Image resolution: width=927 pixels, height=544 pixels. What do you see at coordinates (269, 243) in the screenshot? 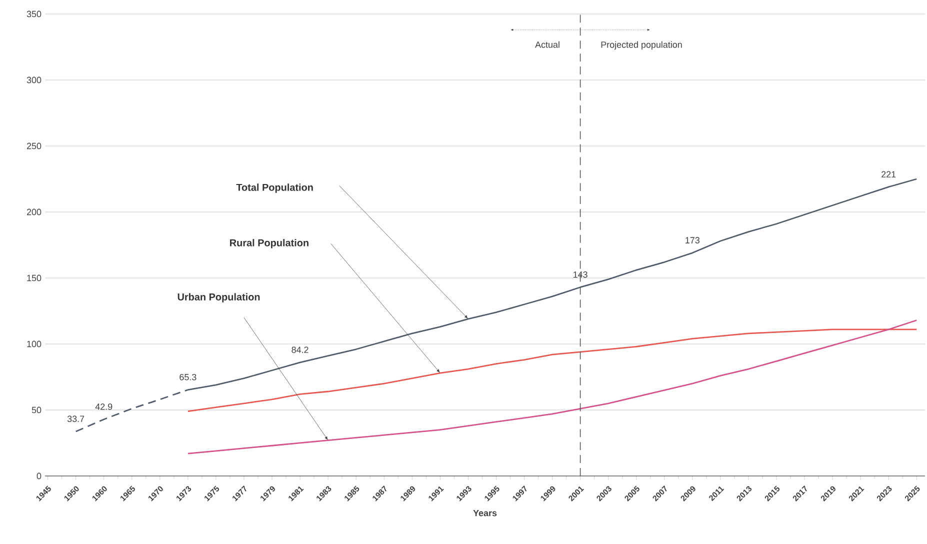
I see `annotation: Rural Population` at bounding box center [269, 243].